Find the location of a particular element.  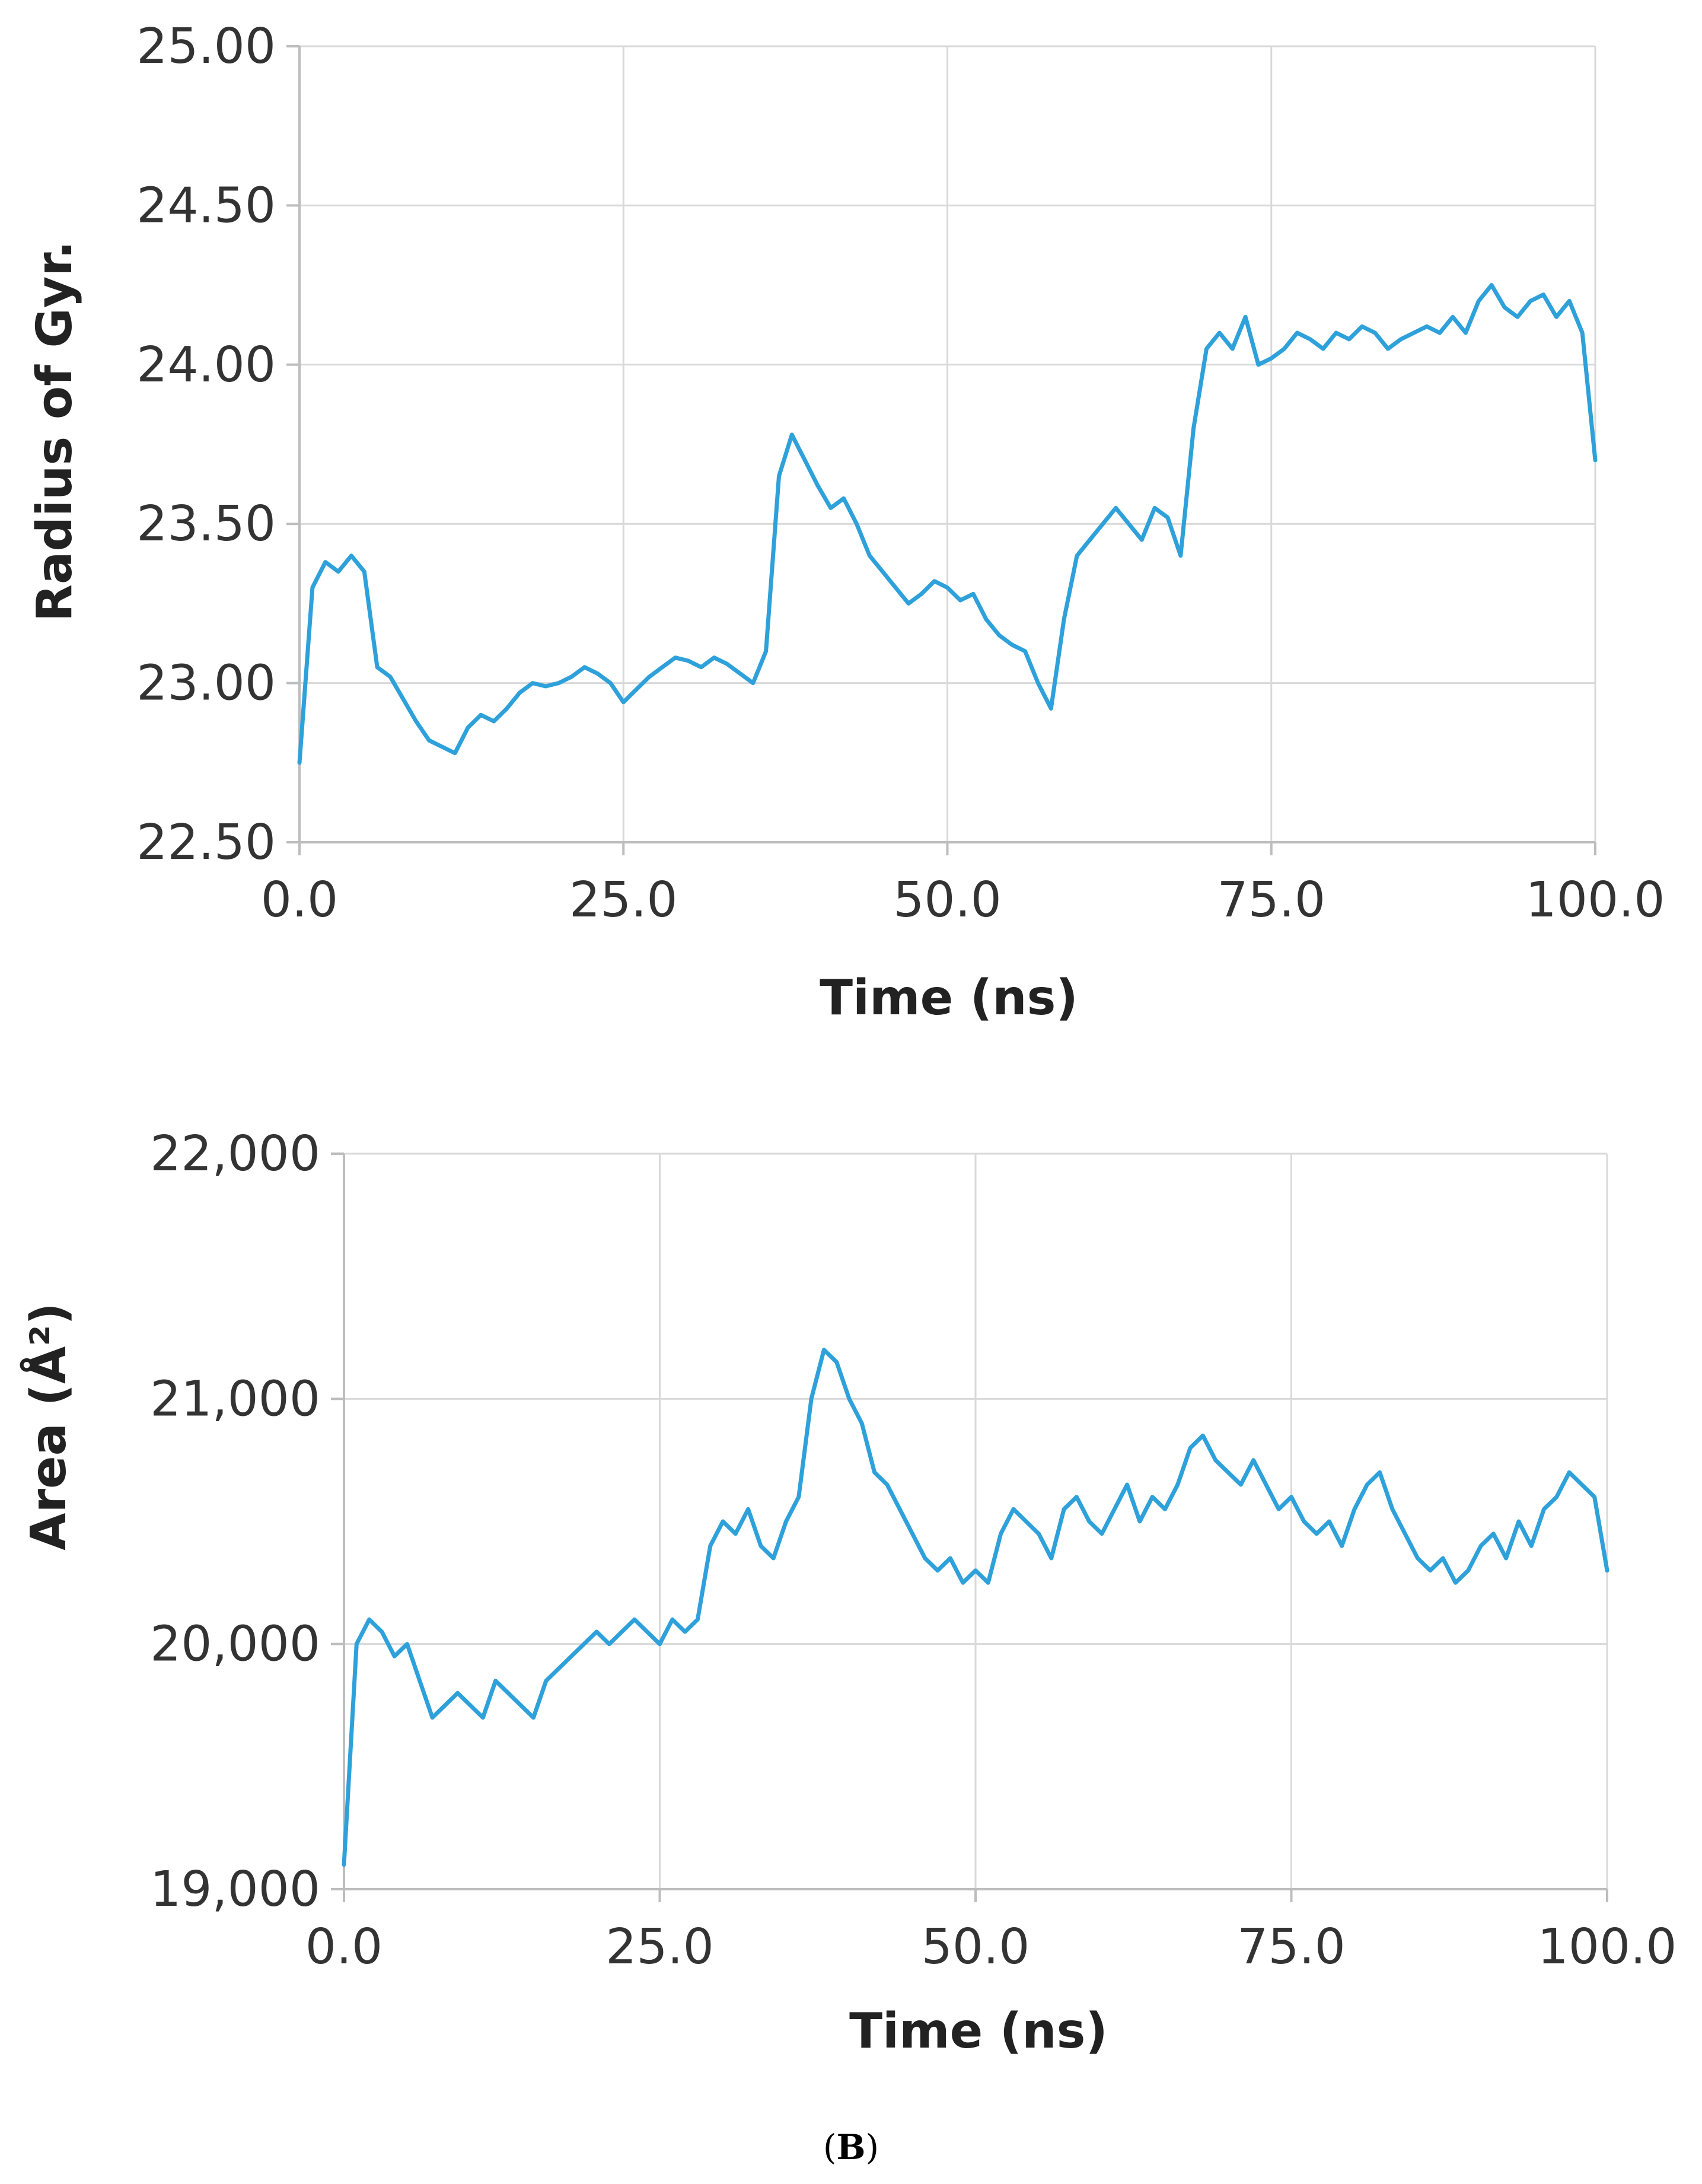

y-tick-label: 21,000 is located at coordinates (235, 1399).